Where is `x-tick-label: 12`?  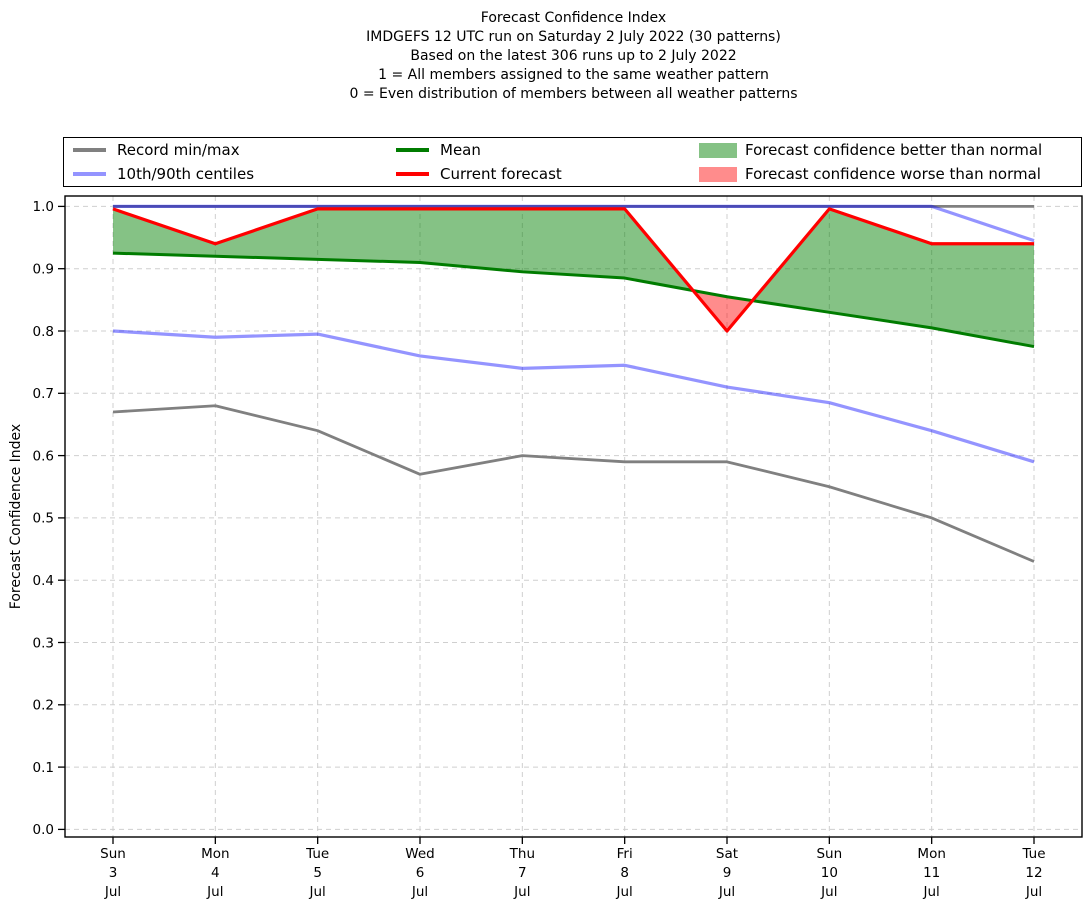 x-tick-label: 12 is located at coordinates (1033, 873).